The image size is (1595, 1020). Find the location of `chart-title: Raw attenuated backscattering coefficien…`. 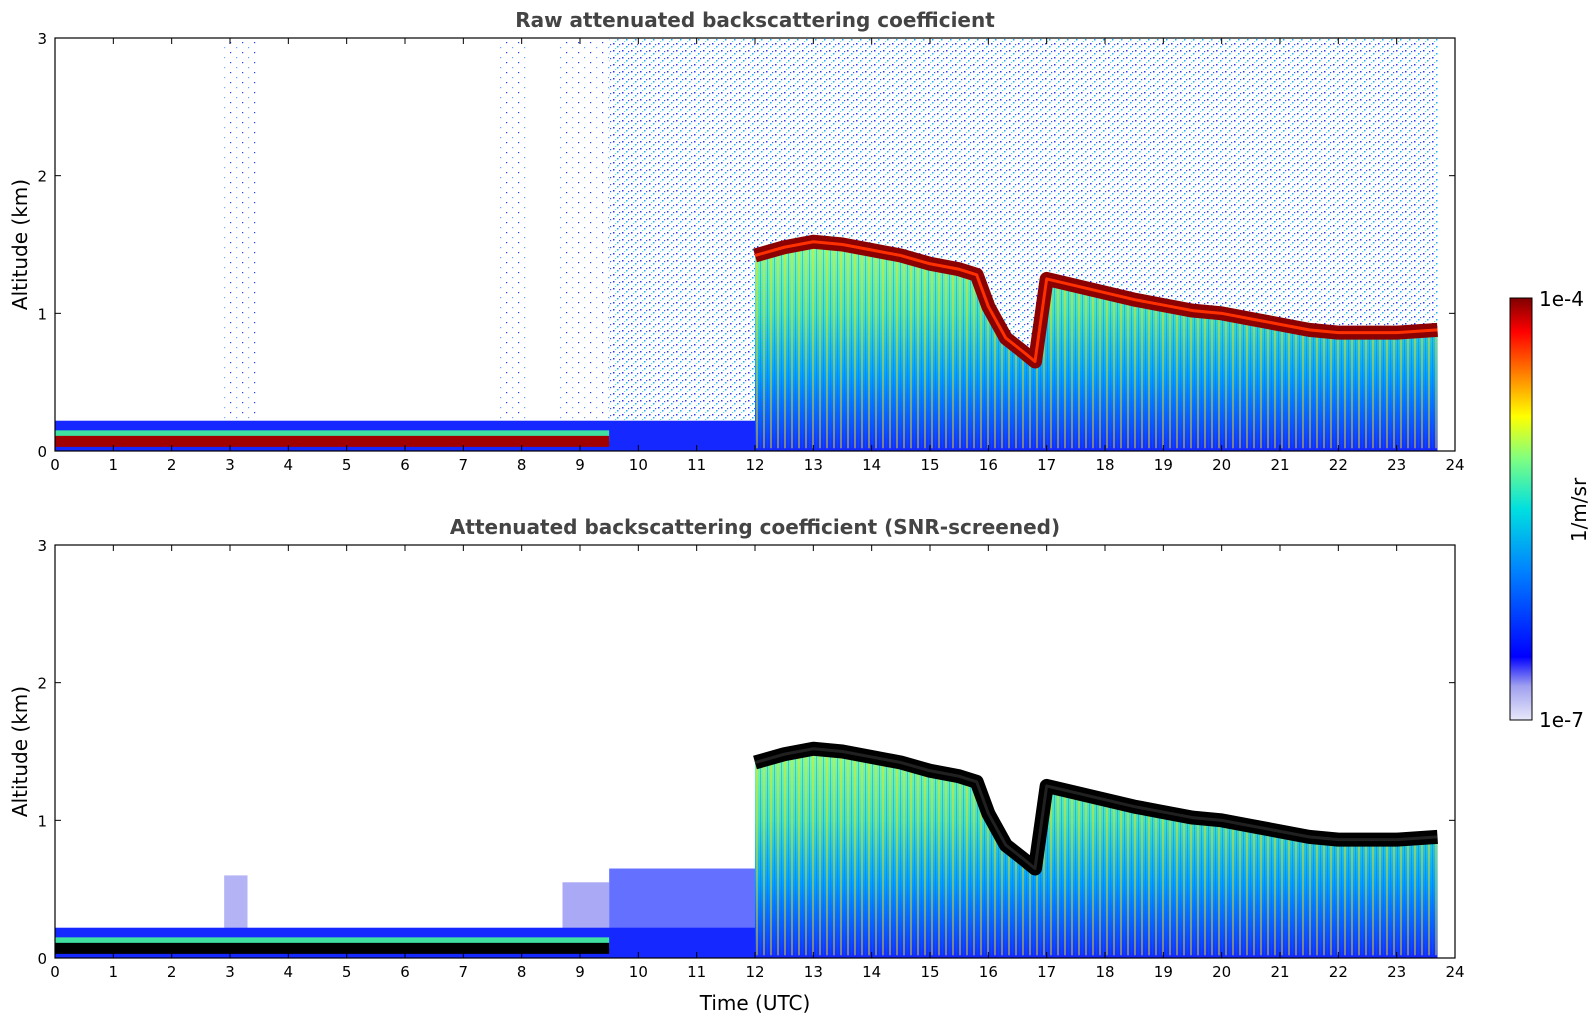

chart-title: Raw attenuated backscattering coefficien… is located at coordinates (755, 20).